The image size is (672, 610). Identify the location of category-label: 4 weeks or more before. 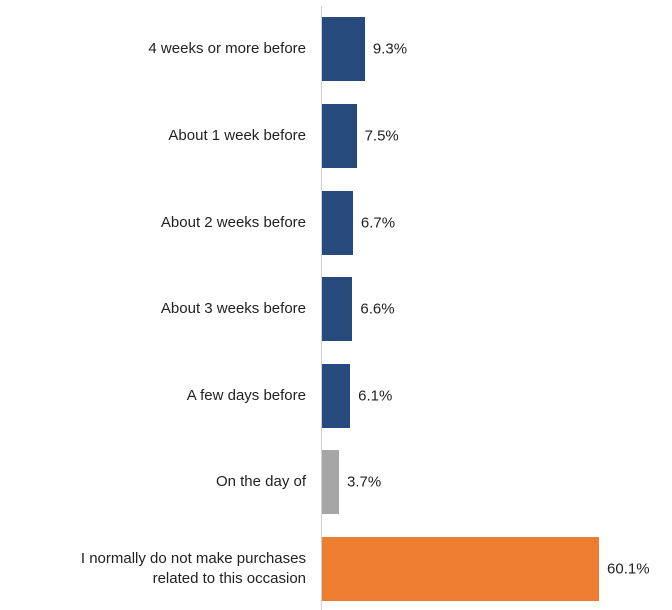
(227, 49).